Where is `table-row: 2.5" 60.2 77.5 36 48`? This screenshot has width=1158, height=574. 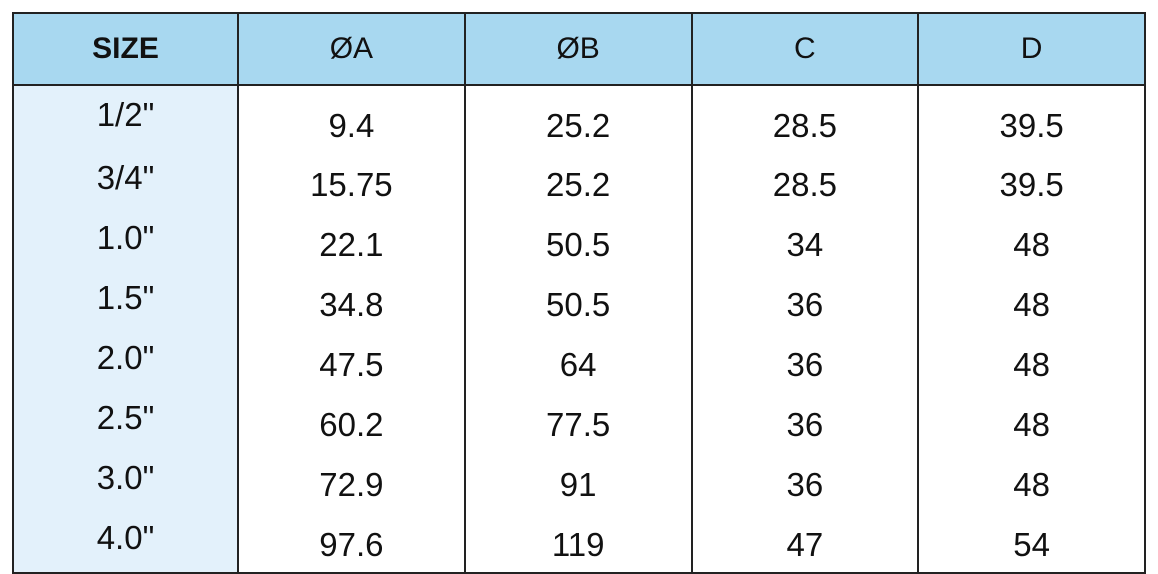
table-row: 2.5" 60.2 77.5 36 48 is located at coordinates (579, 422).